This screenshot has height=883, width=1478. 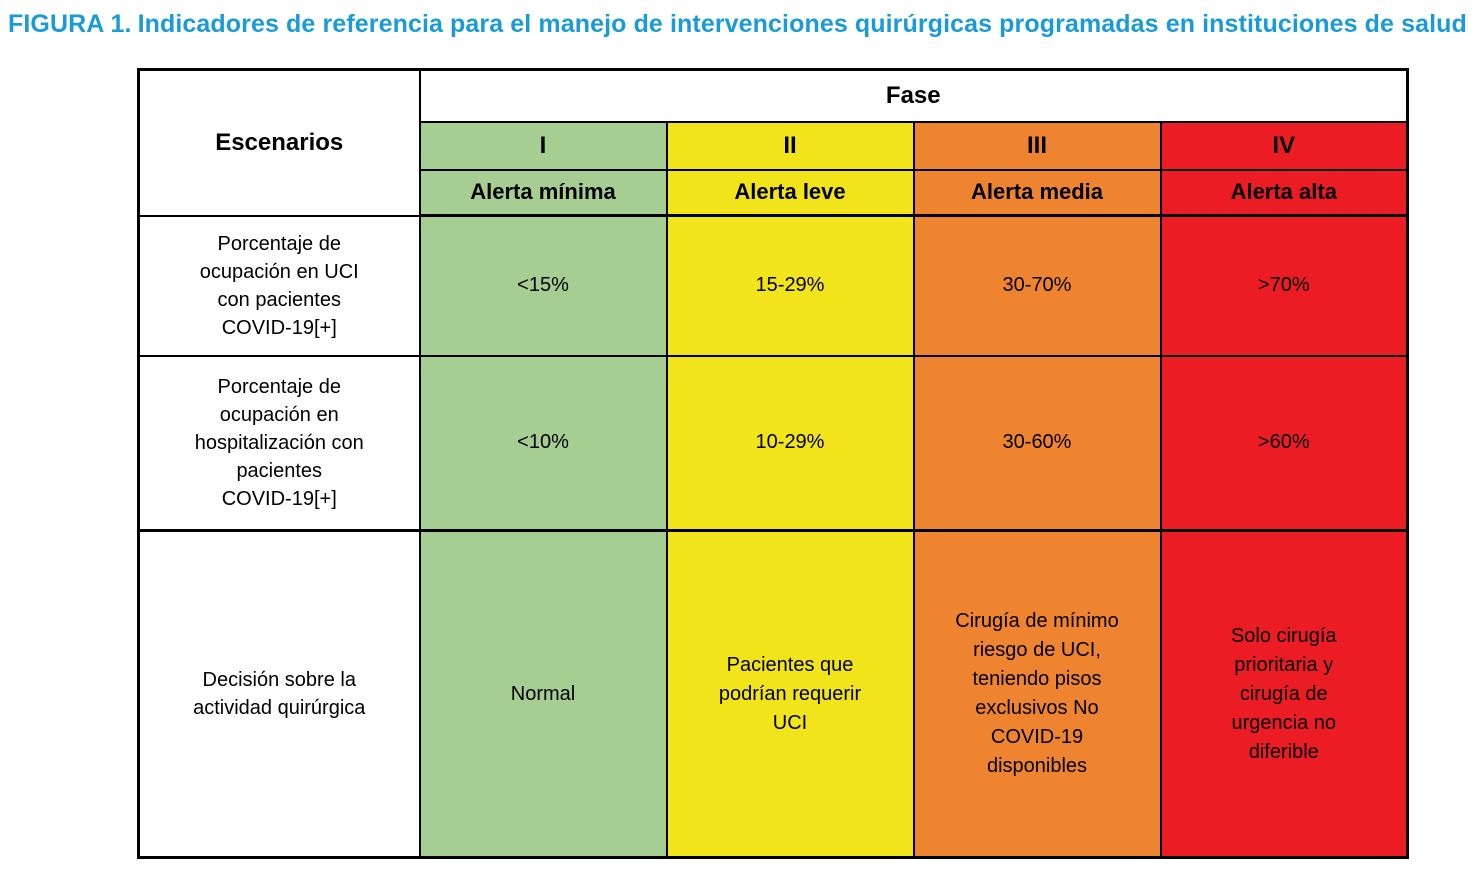 What do you see at coordinates (543, 145) in the screenshot?
I see `phase-numeral-1: I` at bounding box center [543, 145].